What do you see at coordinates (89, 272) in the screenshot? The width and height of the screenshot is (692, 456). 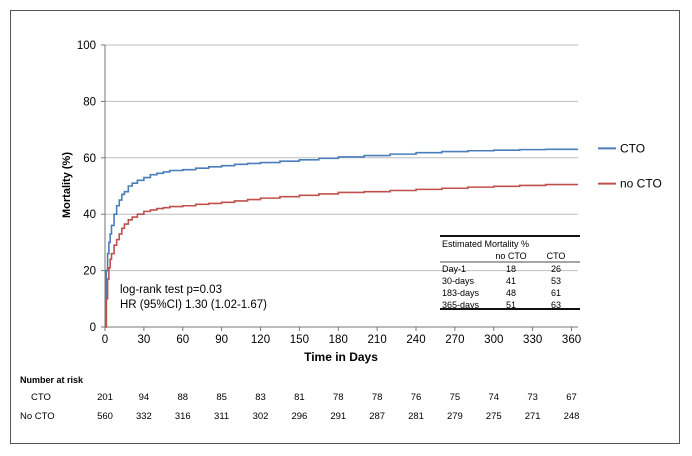 I see `y-tick-label: 20` at bounding box center [89, 272].